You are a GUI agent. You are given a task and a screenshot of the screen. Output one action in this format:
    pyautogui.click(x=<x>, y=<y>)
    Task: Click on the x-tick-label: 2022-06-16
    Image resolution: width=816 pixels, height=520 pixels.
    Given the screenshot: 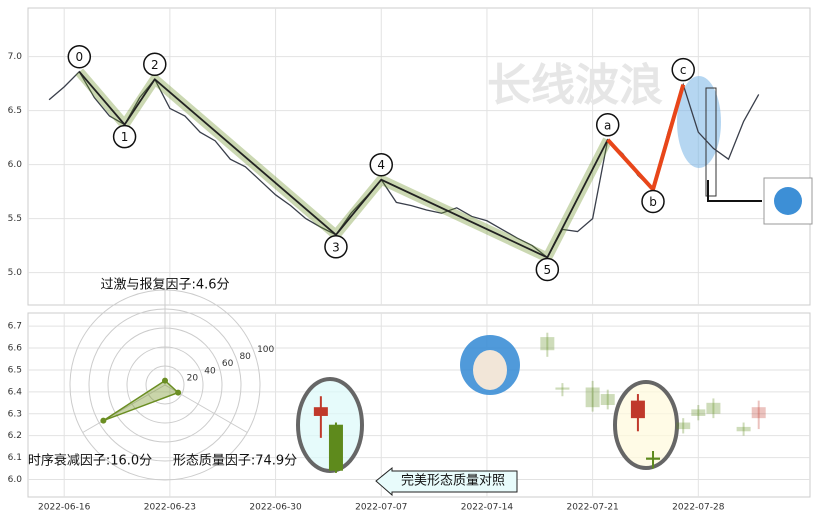 What is the action you would take?
    pyautogui.click(x=64, y=508)
    